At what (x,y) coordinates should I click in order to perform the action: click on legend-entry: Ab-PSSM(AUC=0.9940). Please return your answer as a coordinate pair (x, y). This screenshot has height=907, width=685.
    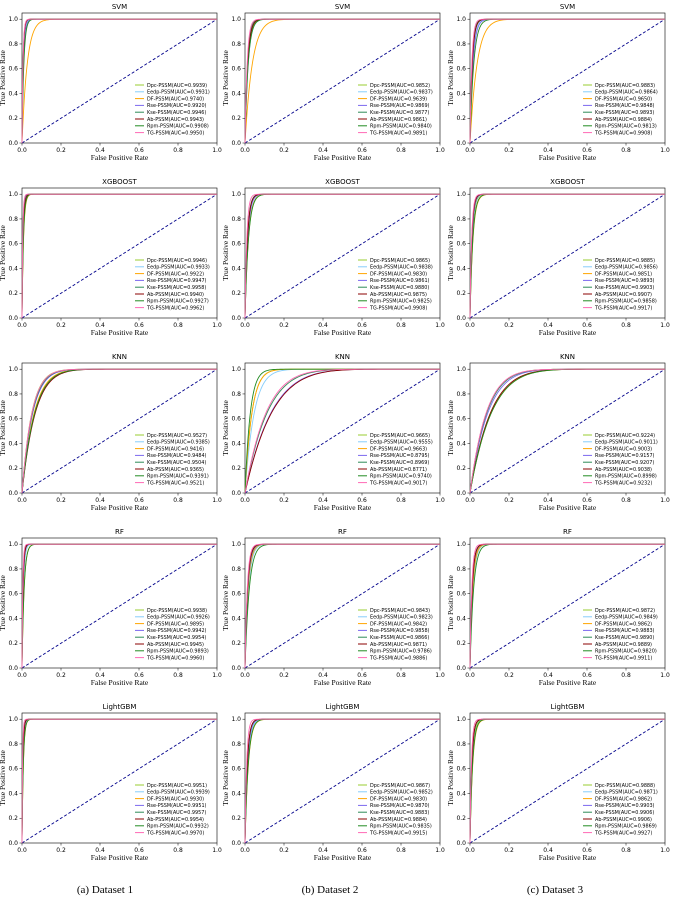
    Looking at the image, I should click on (175, 295).